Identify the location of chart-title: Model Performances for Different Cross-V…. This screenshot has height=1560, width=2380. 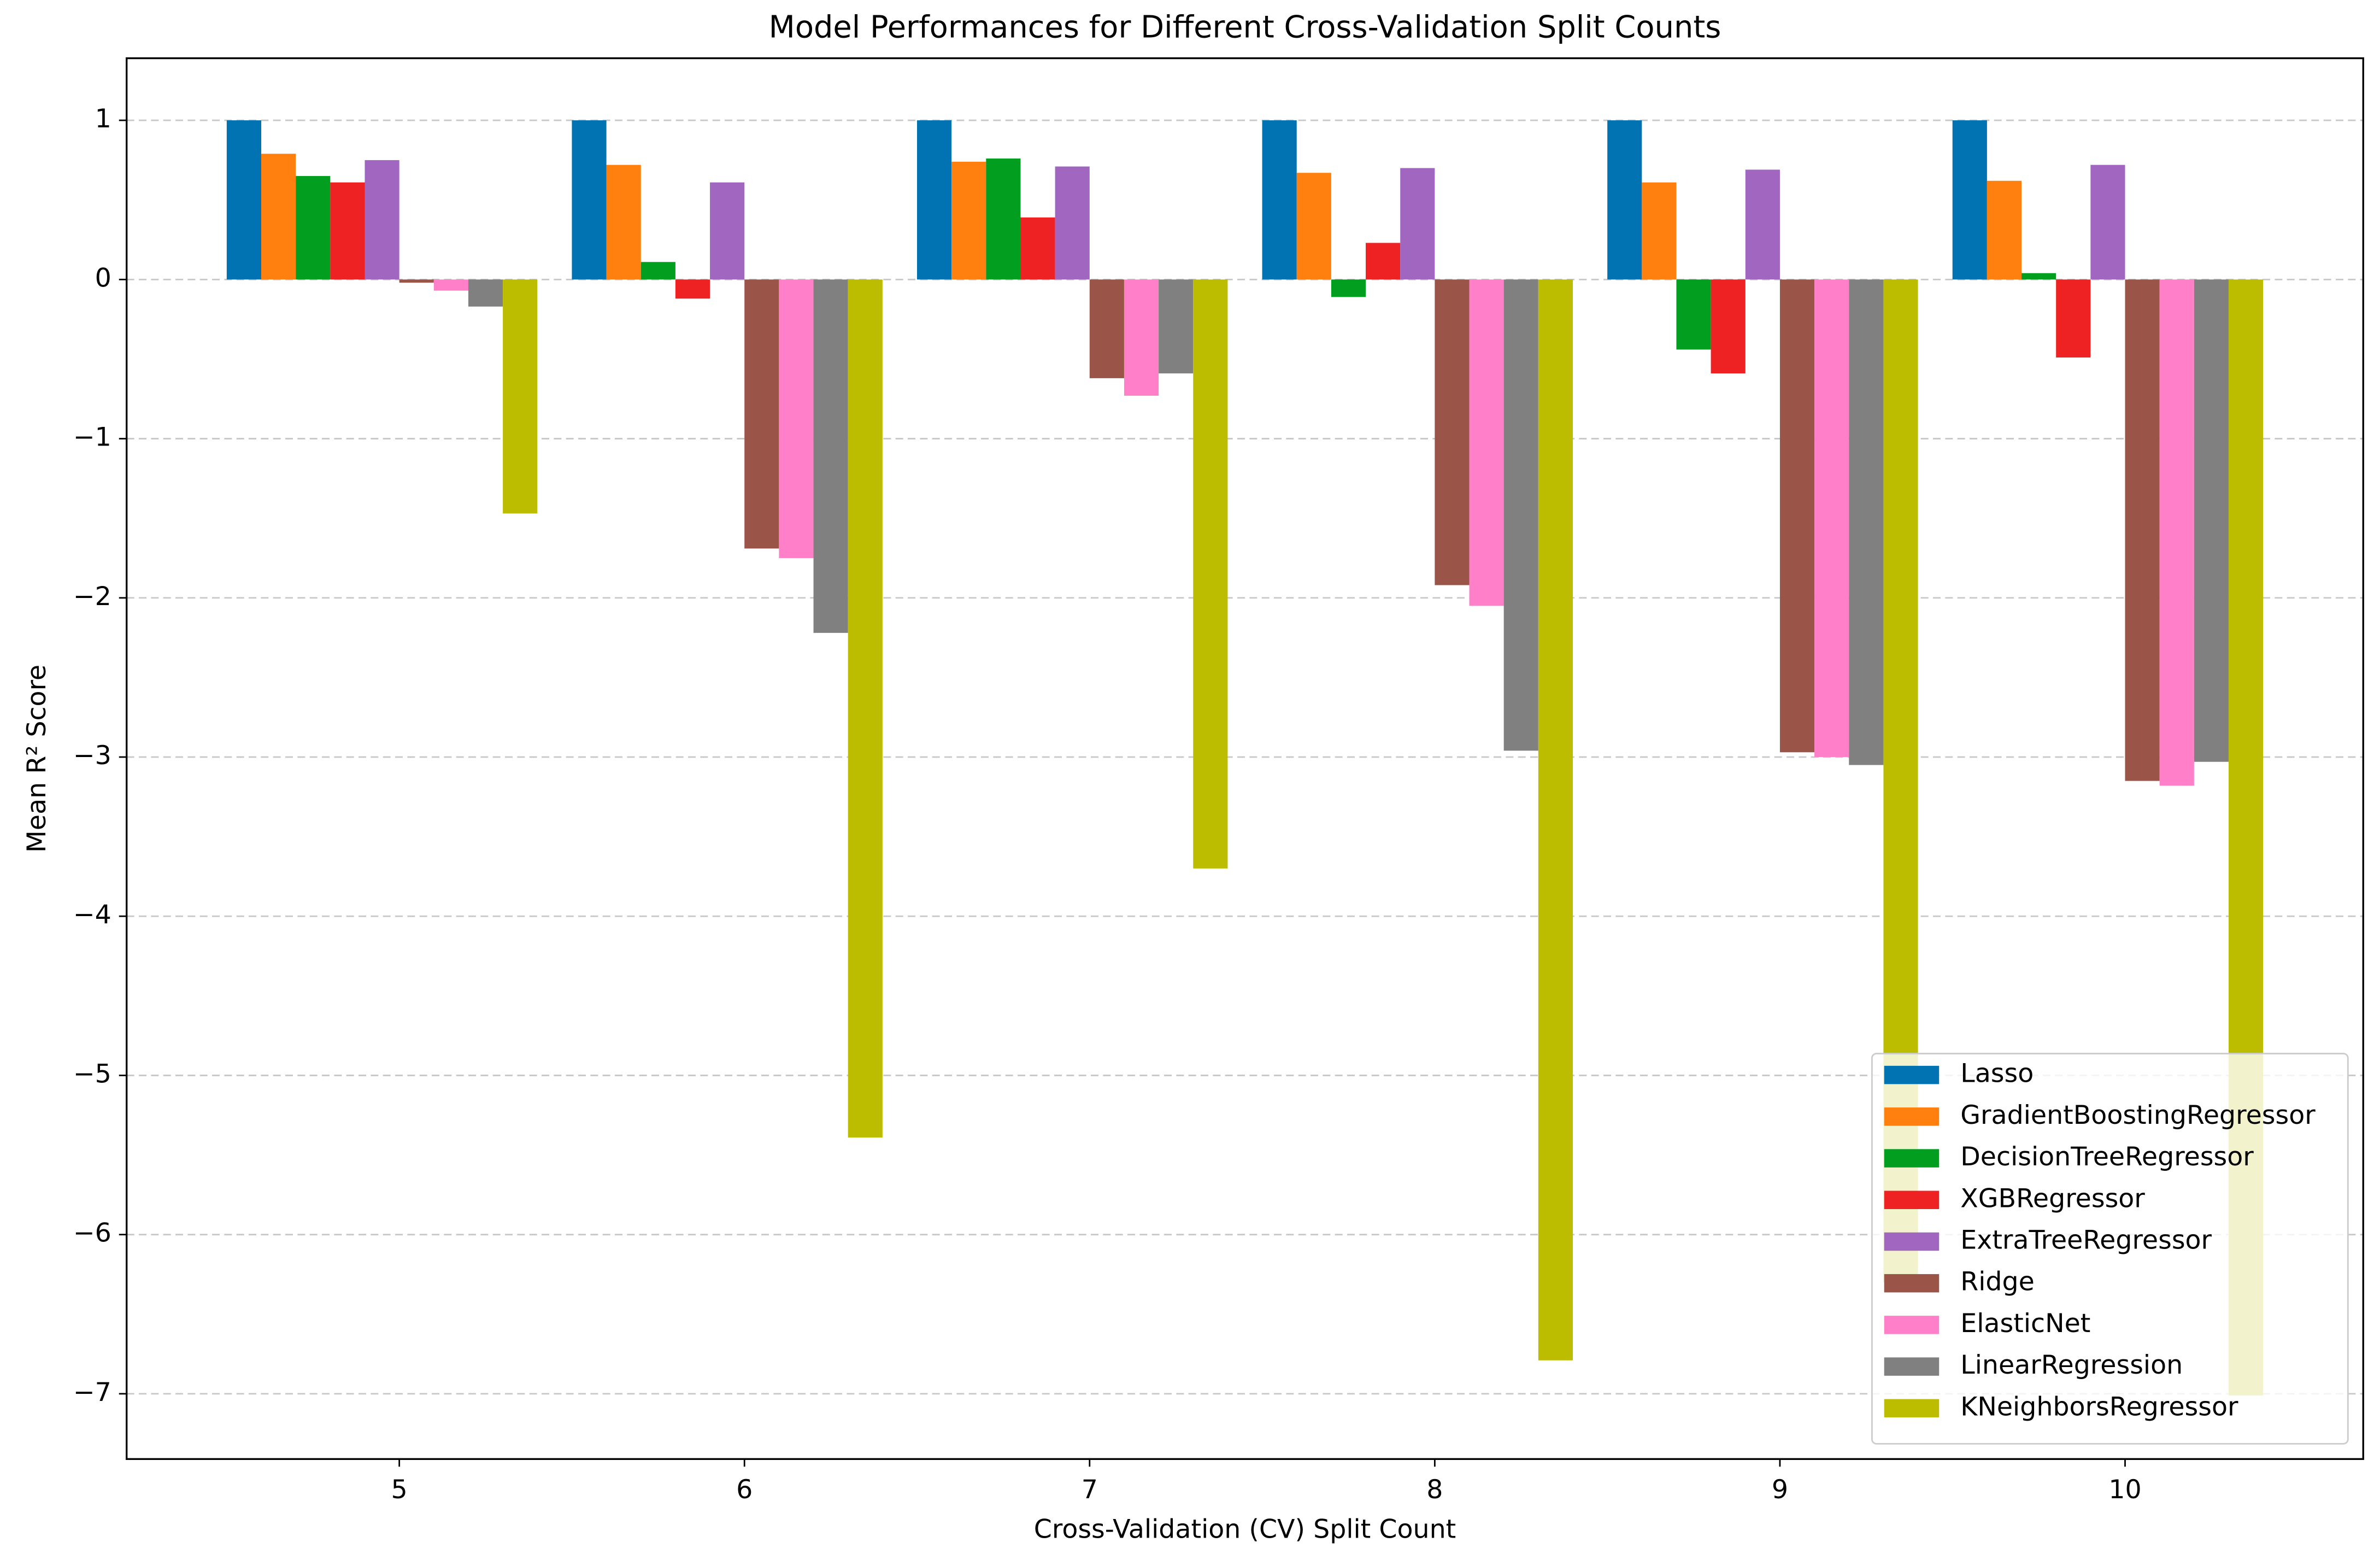
(1245, 27).